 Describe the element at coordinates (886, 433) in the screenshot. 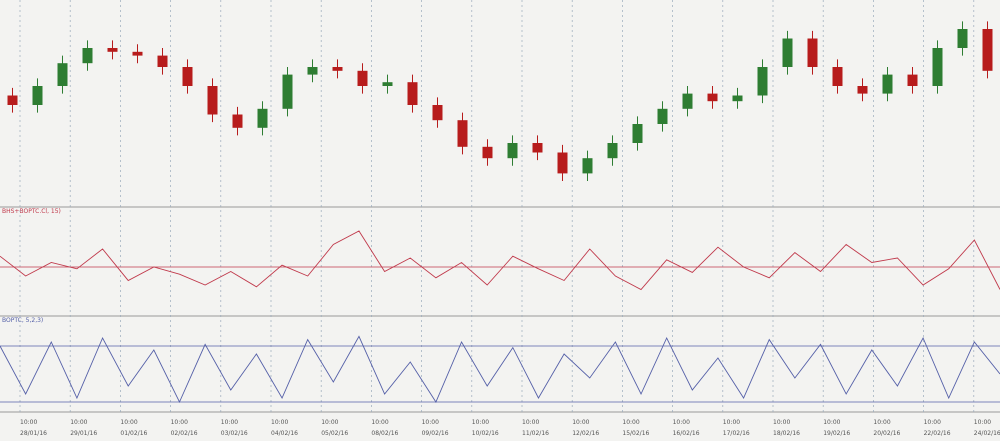

I see `x-tick-label: 20/02/16` at that location.